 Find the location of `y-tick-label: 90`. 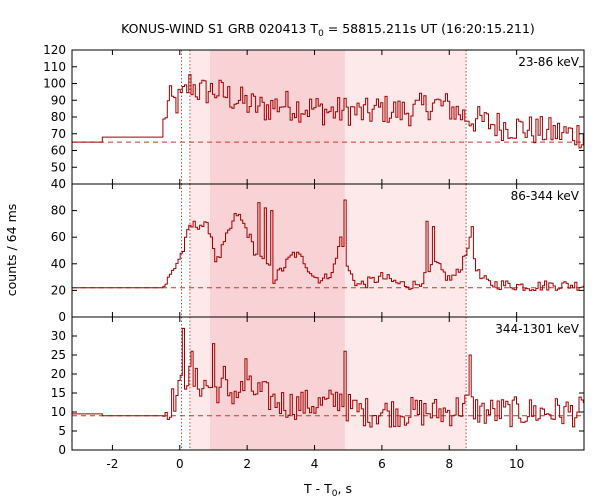

y-tick-label: 90 is located at coordinates (58, 100).